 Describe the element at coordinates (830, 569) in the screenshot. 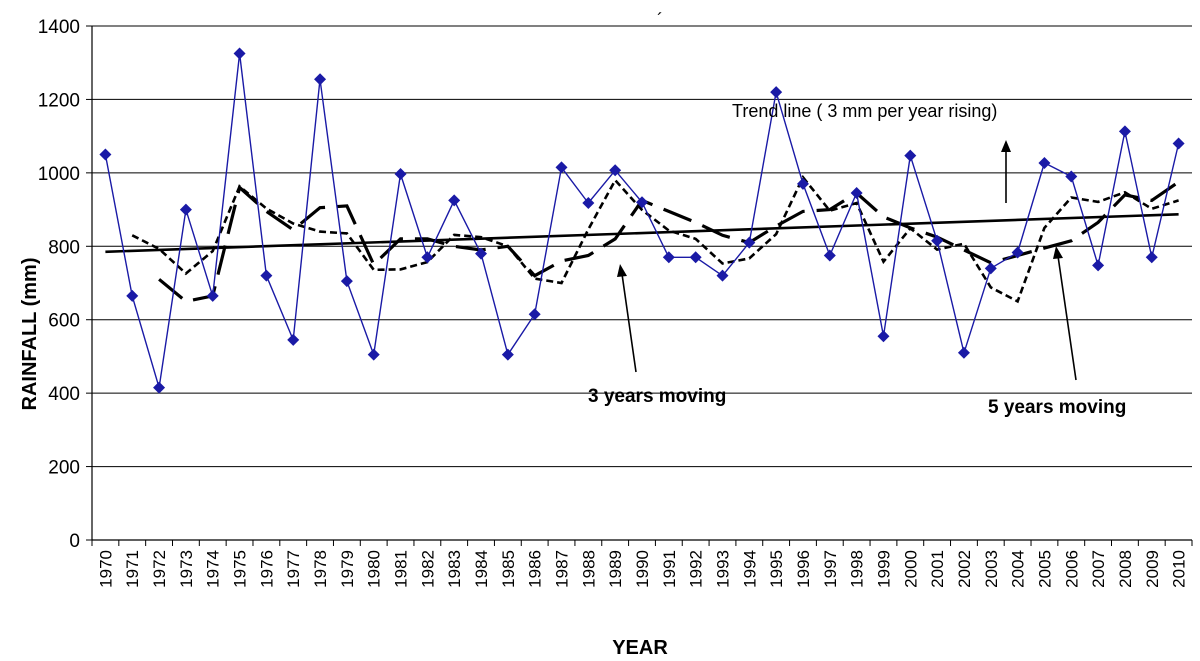

I see `x-tick-label: 1997` at that location.